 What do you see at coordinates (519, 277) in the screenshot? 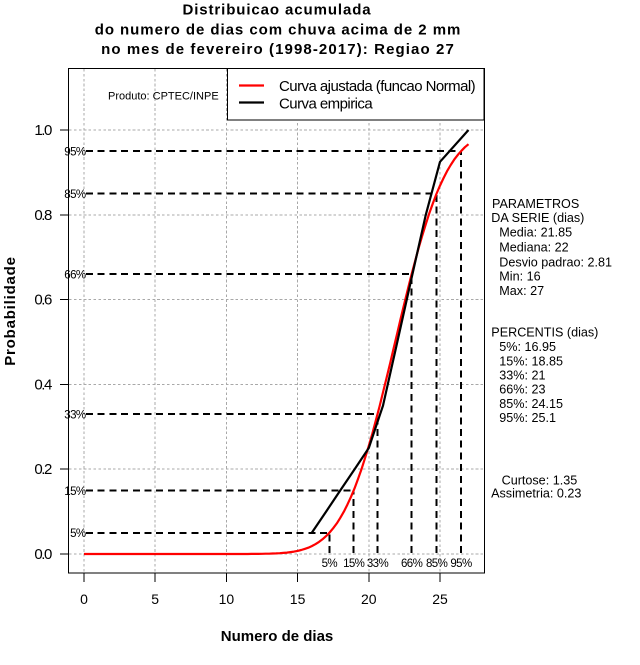
I see `svg-text: Min: 16` at bounding box center [519, 277].